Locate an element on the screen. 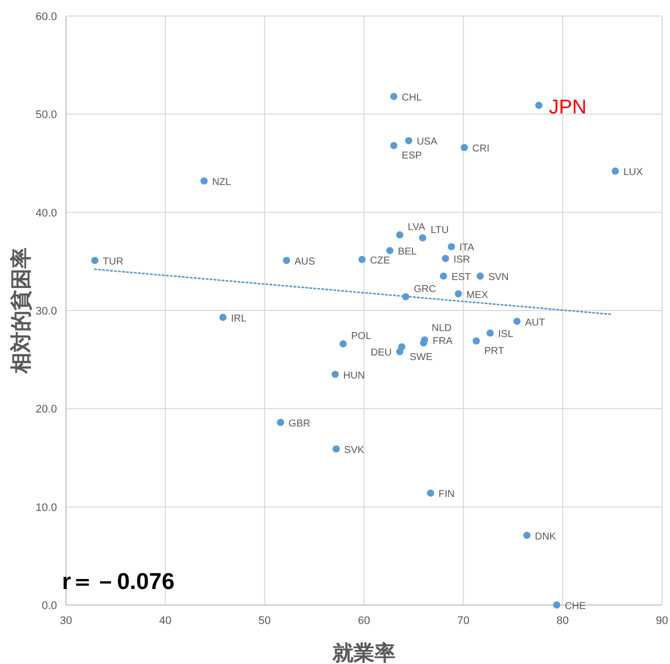  data-label: ITA is located at coordinates (466, 248).